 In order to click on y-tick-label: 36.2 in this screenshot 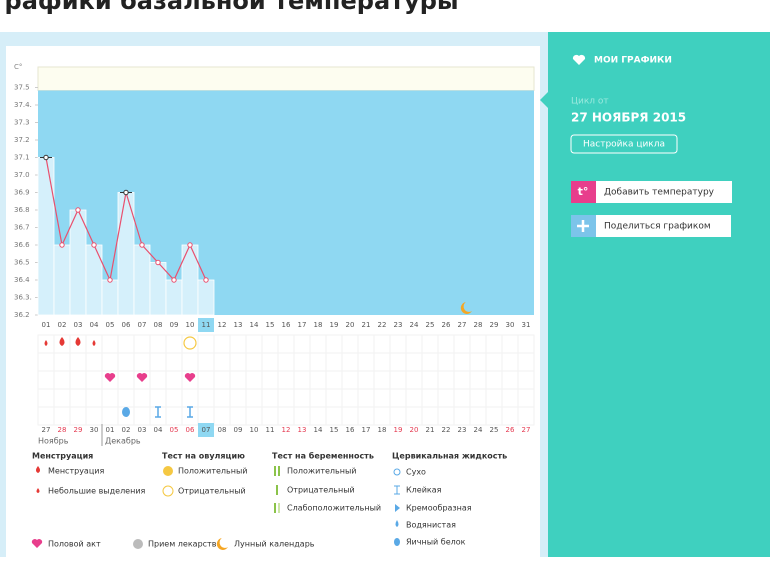, I will do `click(22, 315)`.